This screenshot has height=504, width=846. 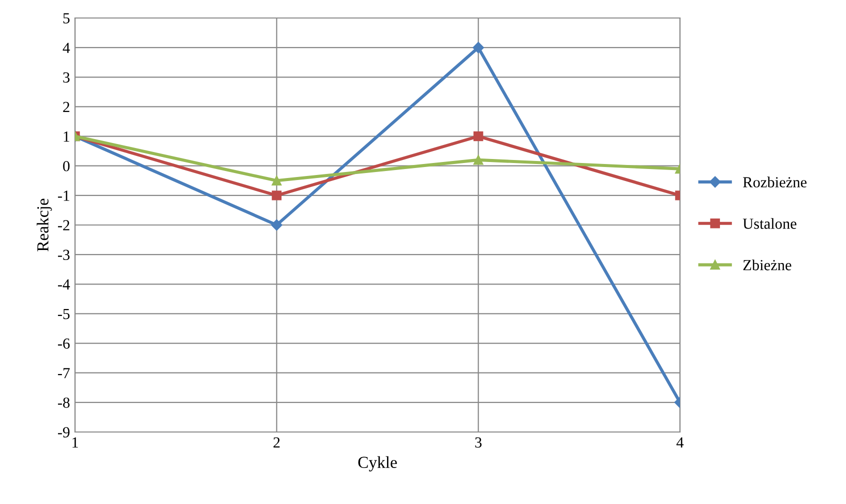 I want to click on y-tick-label: 5, so click(x=66, y=18).